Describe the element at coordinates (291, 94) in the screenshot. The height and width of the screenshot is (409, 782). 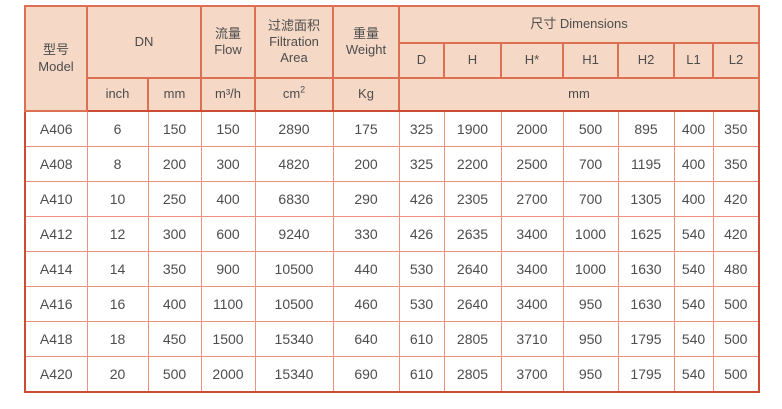
I see `unit-area-base: cm` at that location.